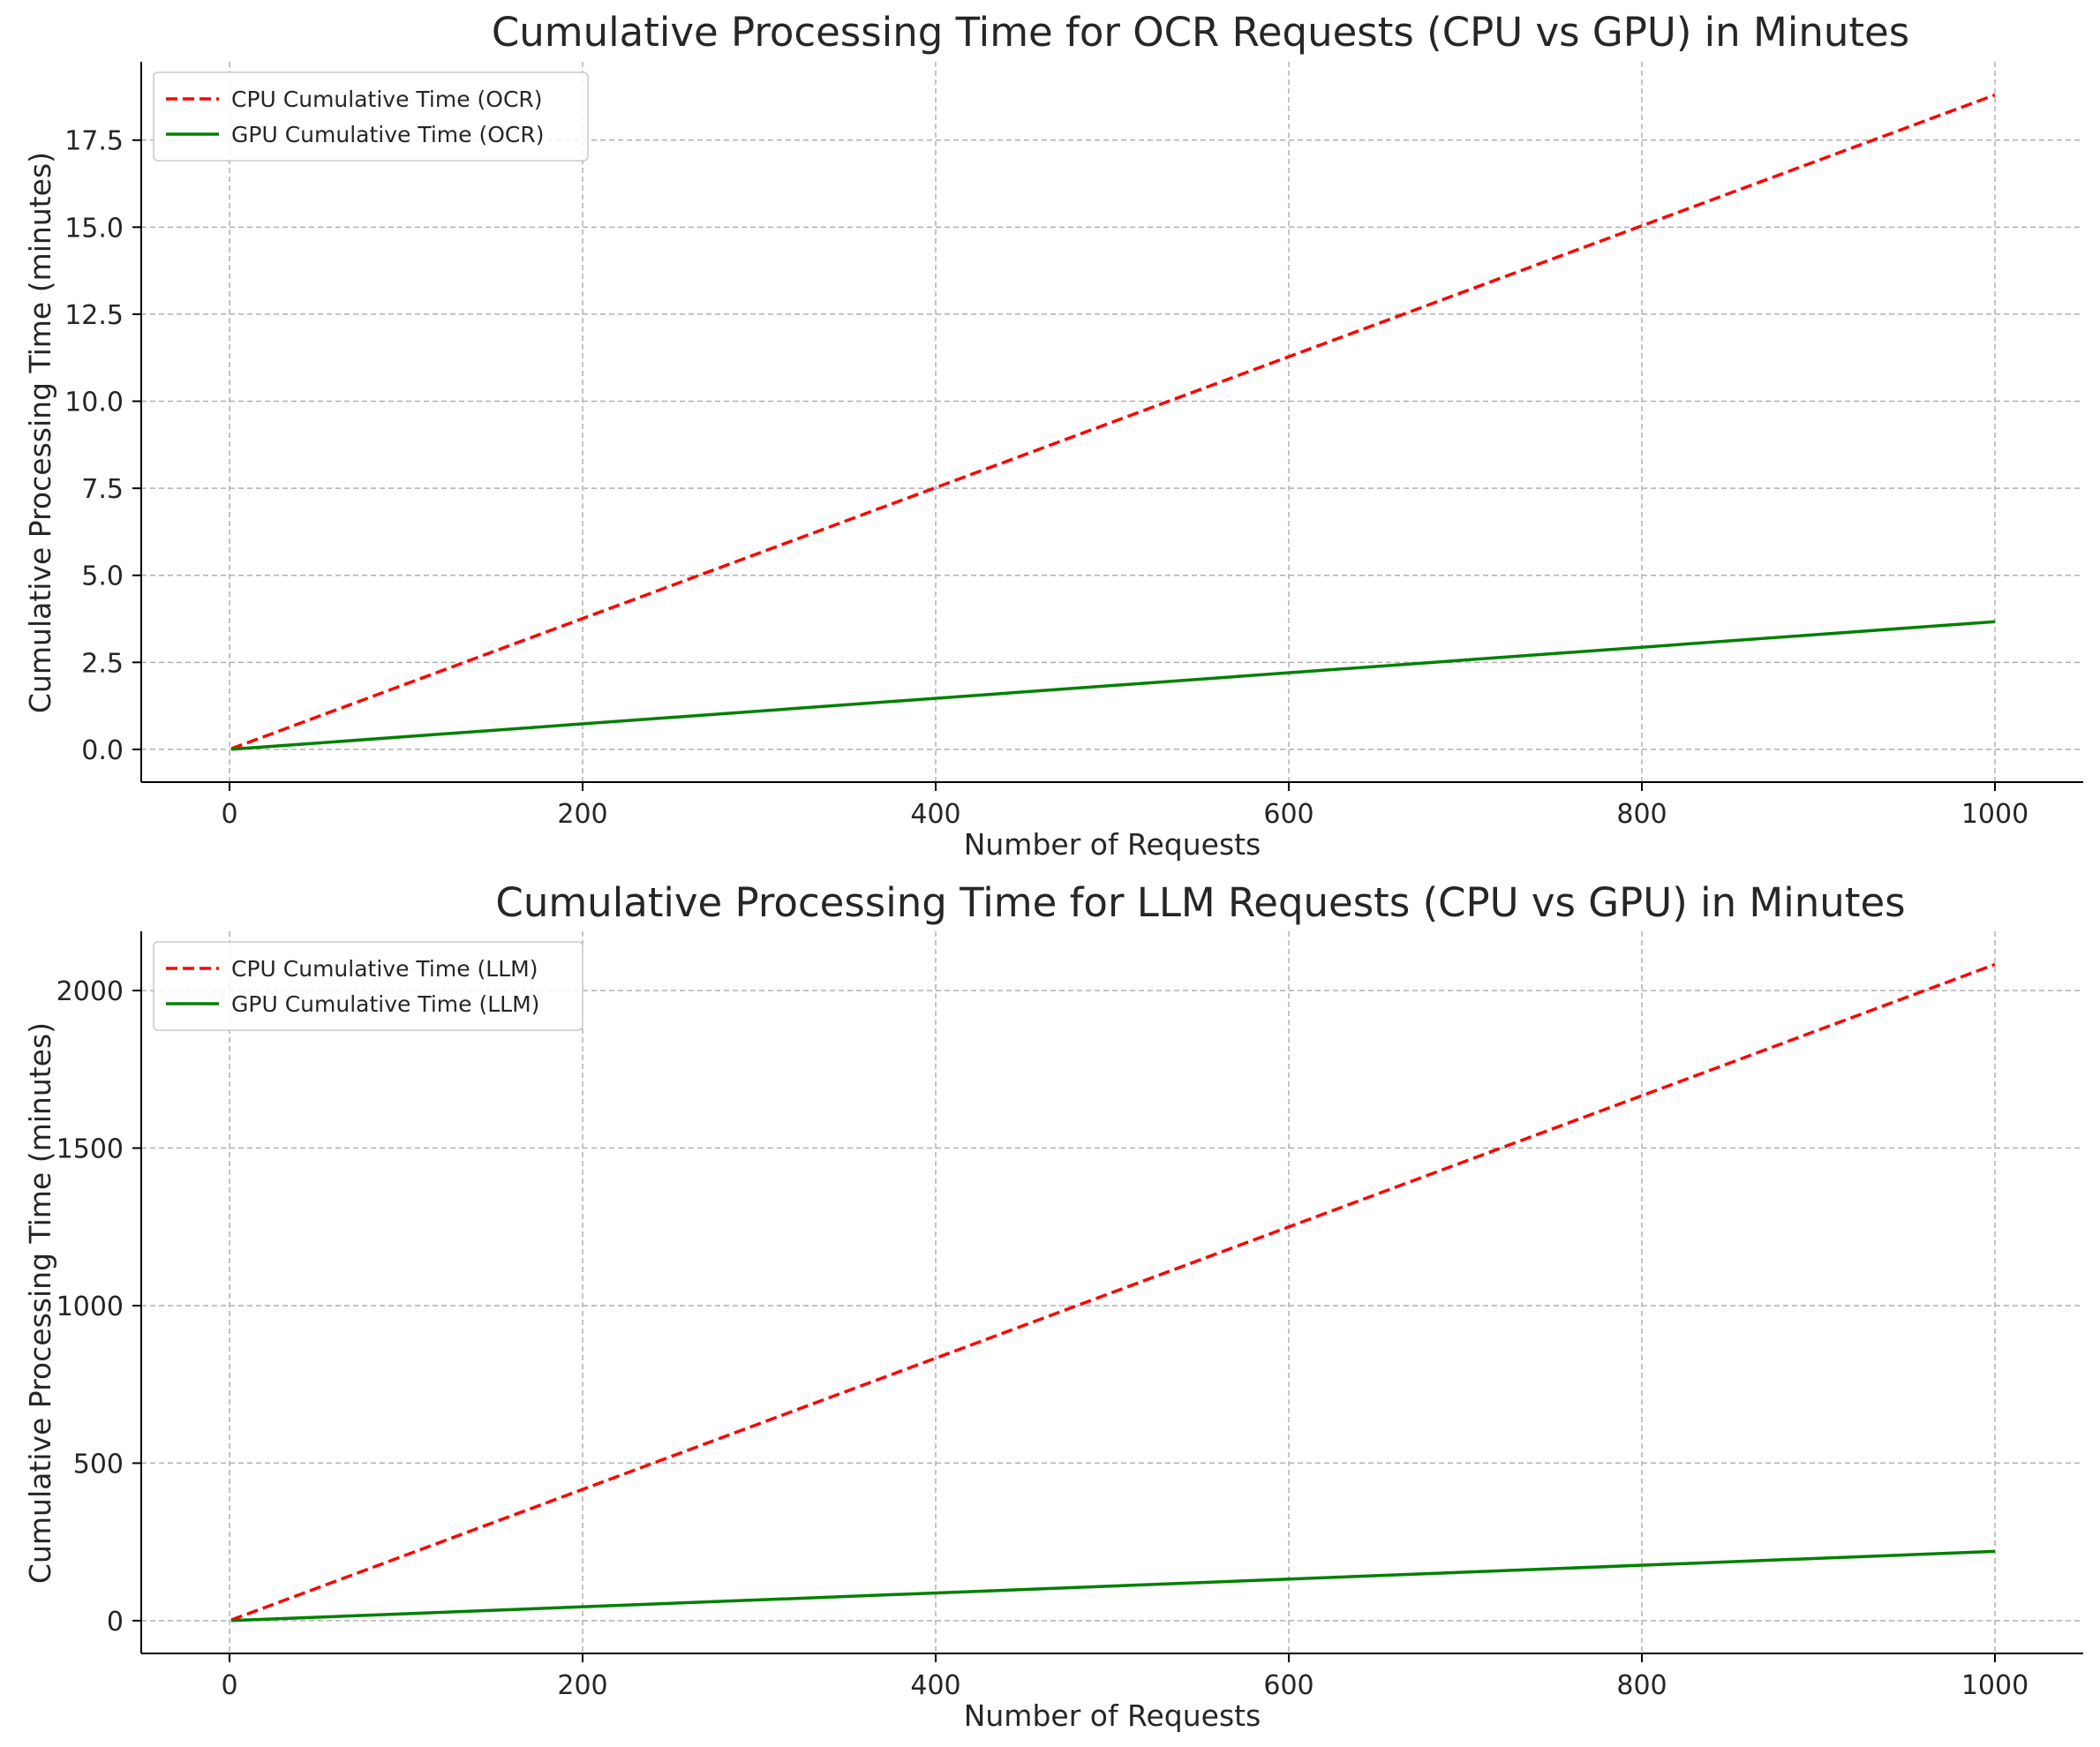  What do you see at coordinates (102, 576) in the screenshot?
I see `y-tick-label: 5.0` at bounding box center [102, 576].